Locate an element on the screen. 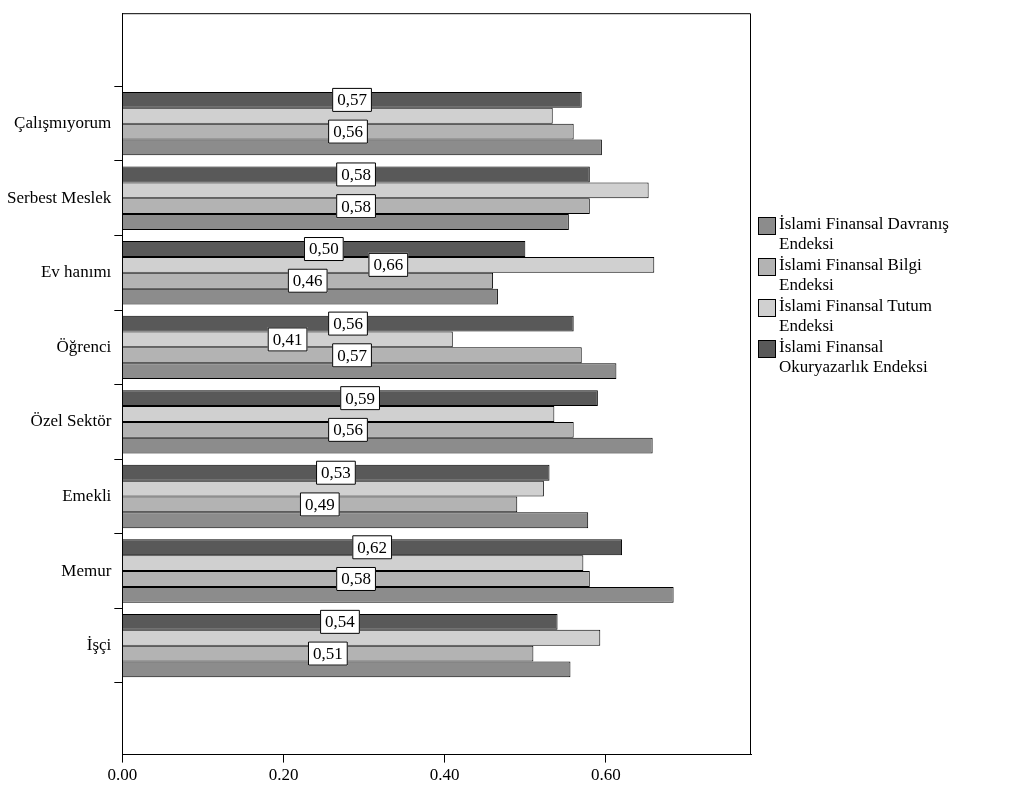 The width and height of the screenshot is (1027, 789). x-tick-label: 0.20 is located at coordinates (283, 775).